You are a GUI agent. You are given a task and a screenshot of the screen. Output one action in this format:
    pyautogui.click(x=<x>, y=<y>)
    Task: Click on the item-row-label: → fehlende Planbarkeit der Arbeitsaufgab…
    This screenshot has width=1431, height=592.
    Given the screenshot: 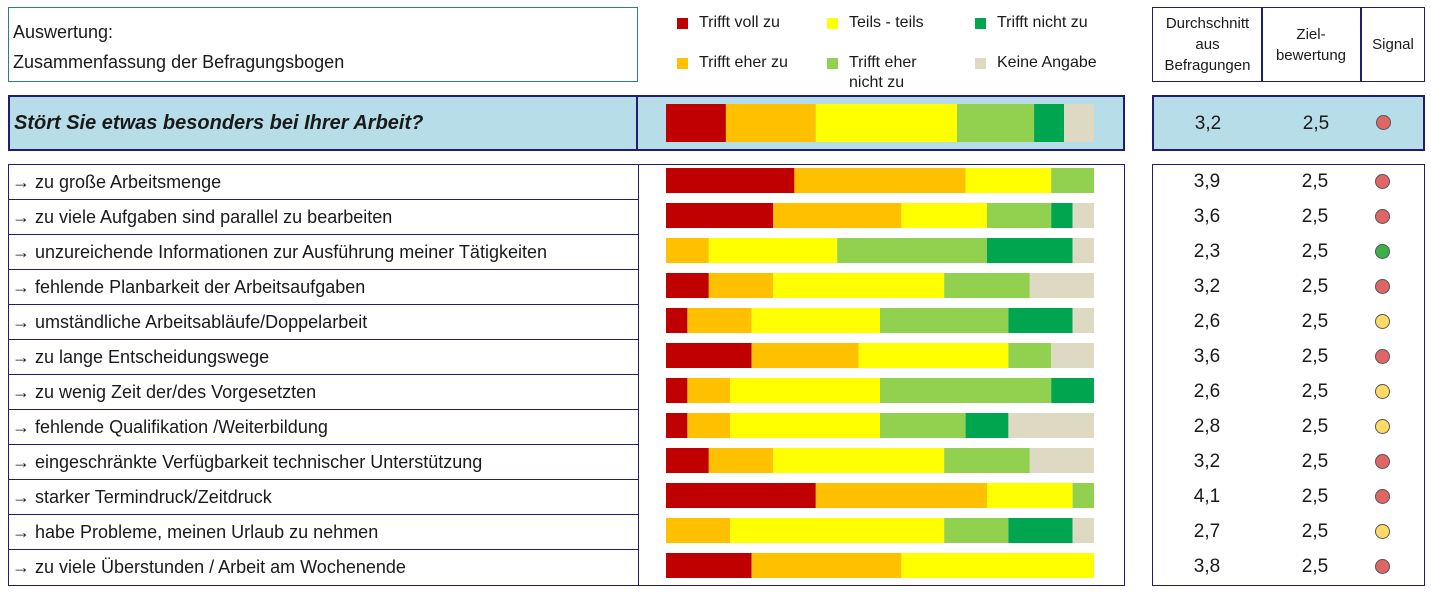 What is the action you would take?
    pyautogui.click(x=323, y=287)
    